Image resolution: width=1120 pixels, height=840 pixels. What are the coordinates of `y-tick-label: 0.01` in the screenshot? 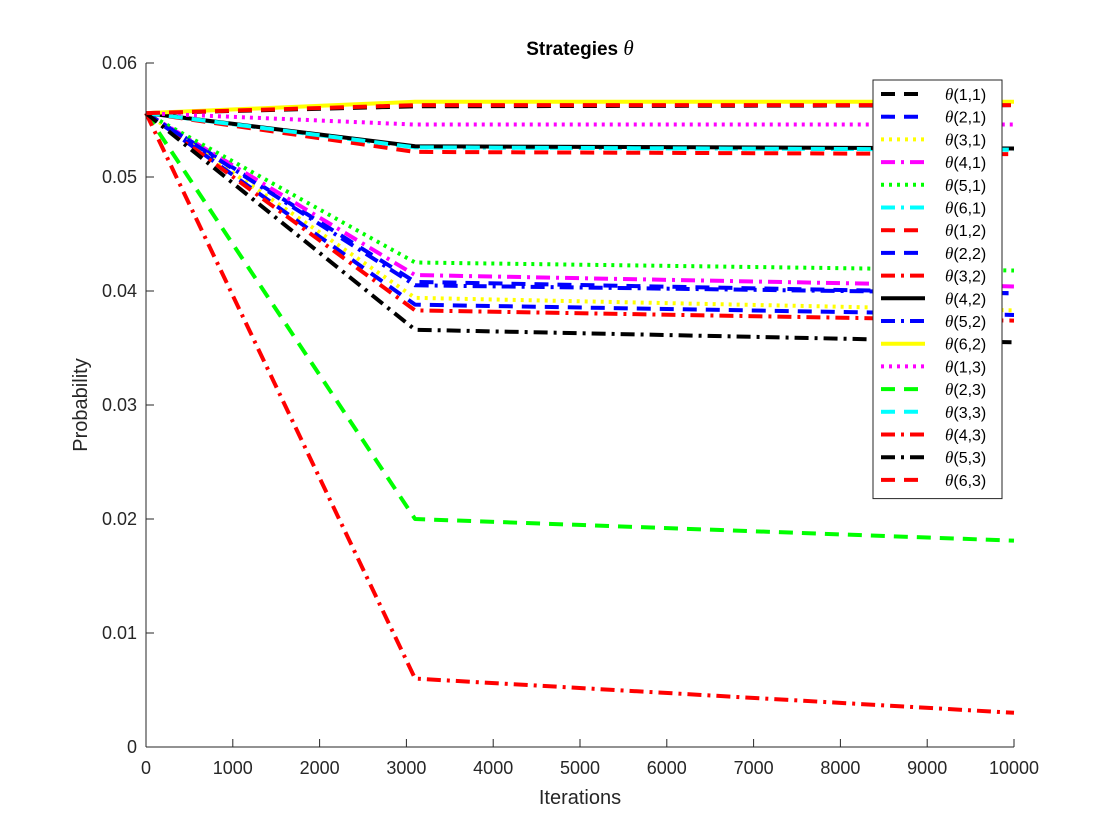 It's located at (119, 633).